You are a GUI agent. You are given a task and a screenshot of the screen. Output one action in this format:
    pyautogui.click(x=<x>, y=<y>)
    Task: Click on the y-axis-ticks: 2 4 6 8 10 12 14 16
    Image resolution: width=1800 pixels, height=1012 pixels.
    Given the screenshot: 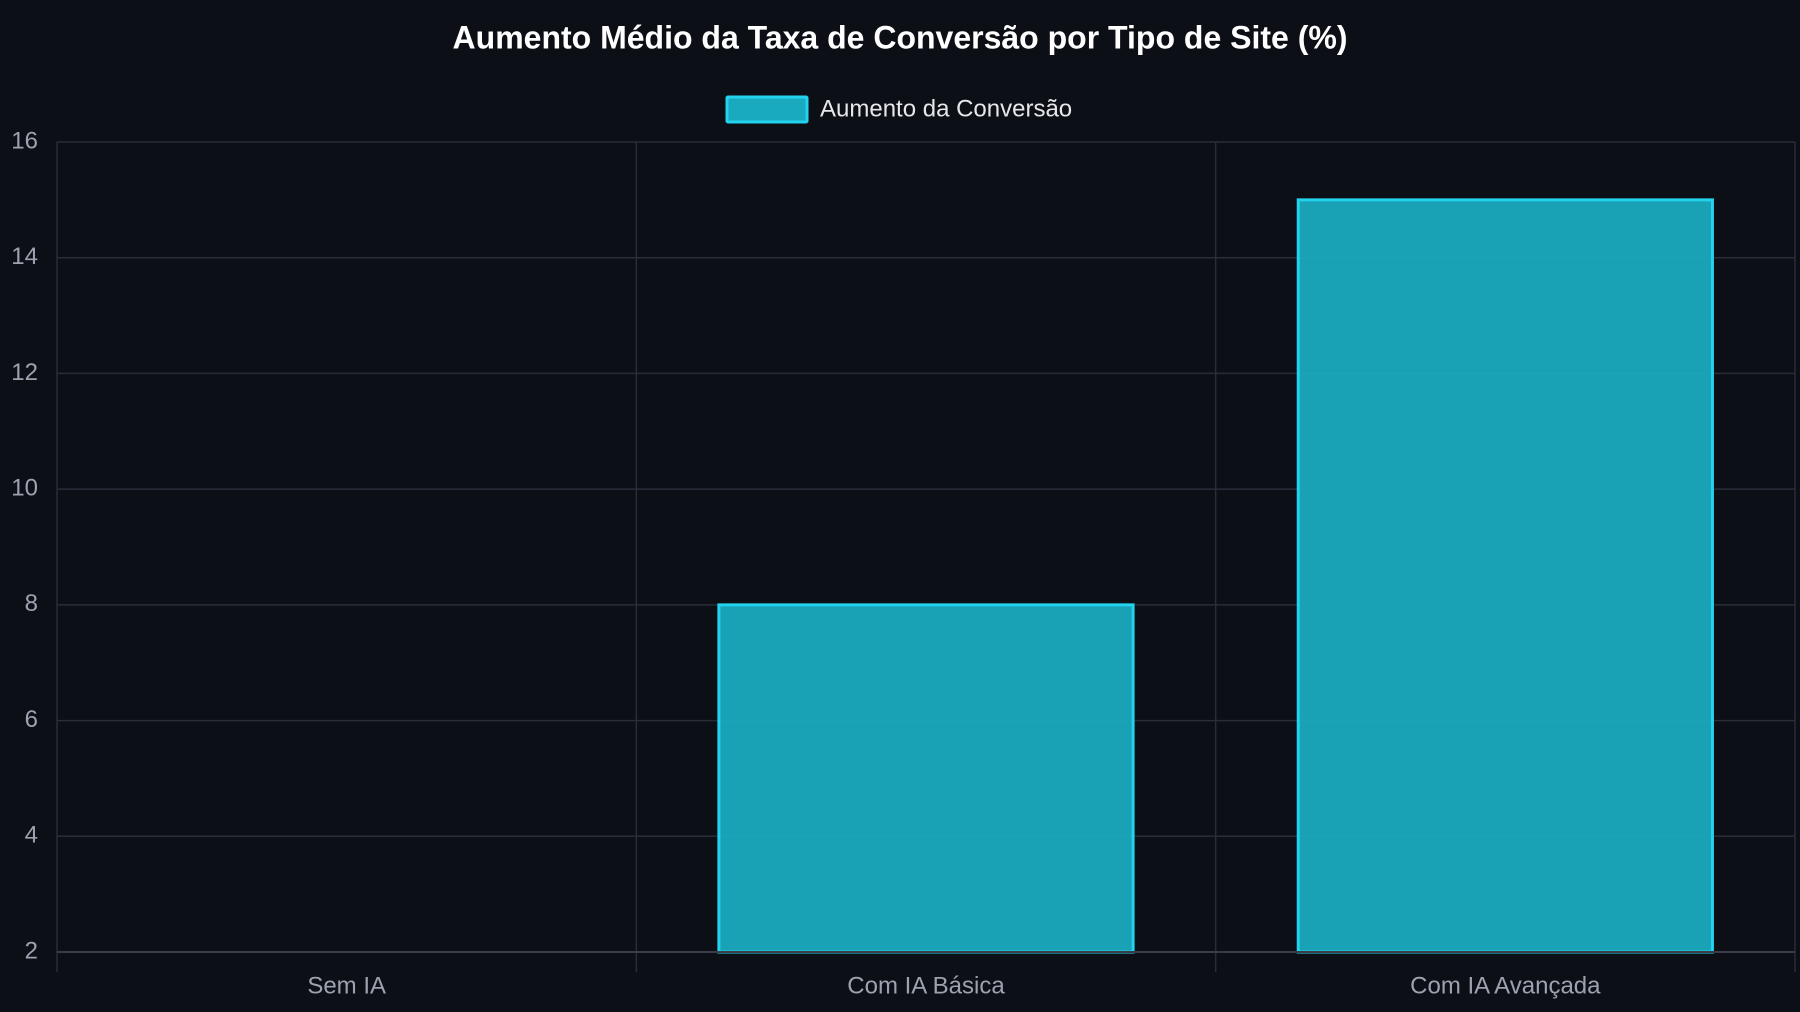 What is the action you would take?
    pyautogui.click(x=24, y=545)
    